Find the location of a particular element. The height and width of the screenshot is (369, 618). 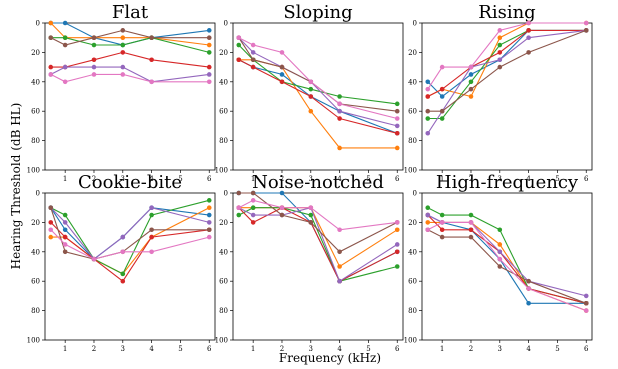

x-tick-label: 1 is located at coordinates (65, 179).